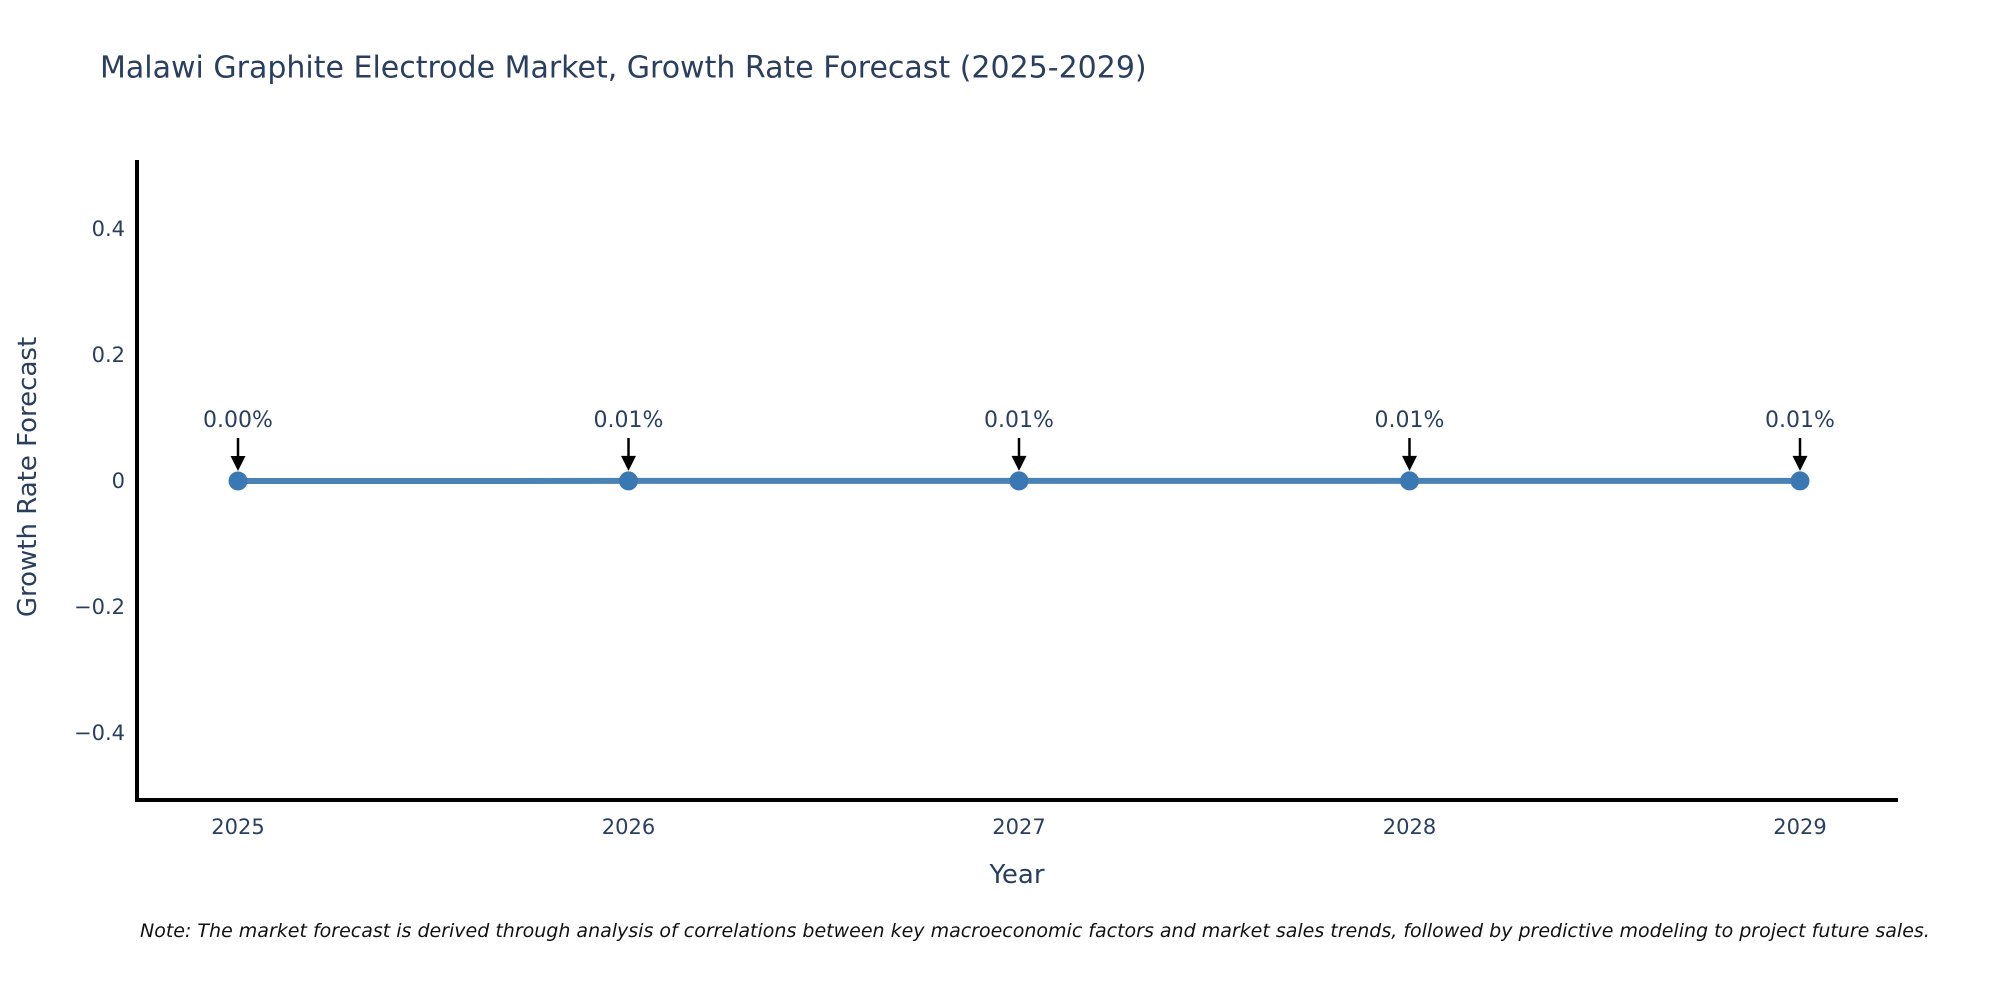 This screenshot has width=2000, height=1000. Describe the element at coordinates (108, 229) in the screenshot. I see `y-tick-label: 0.4` at that location.